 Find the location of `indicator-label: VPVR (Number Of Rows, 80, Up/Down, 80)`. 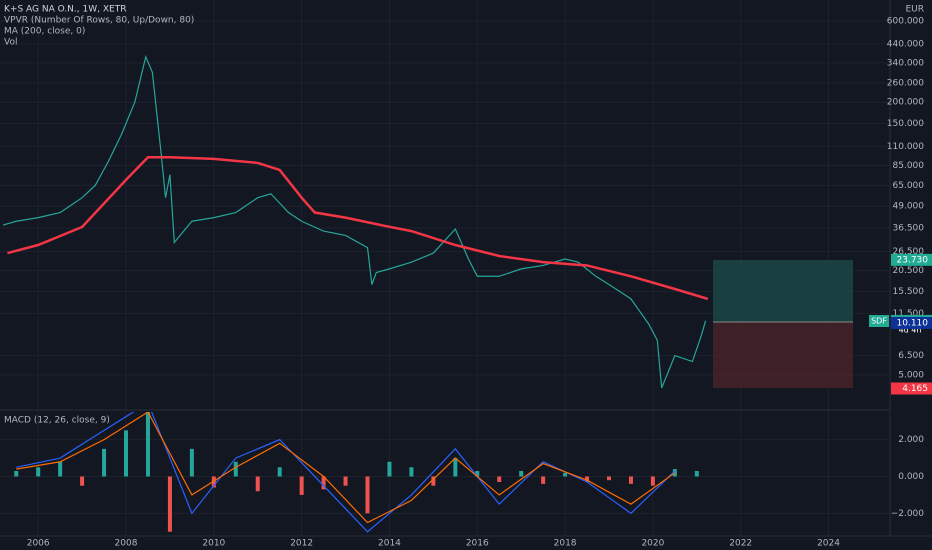

indicator-label: VPVR (Number Of Rows, 80, Up/Down, 80) is located at coordinates (99, 21).